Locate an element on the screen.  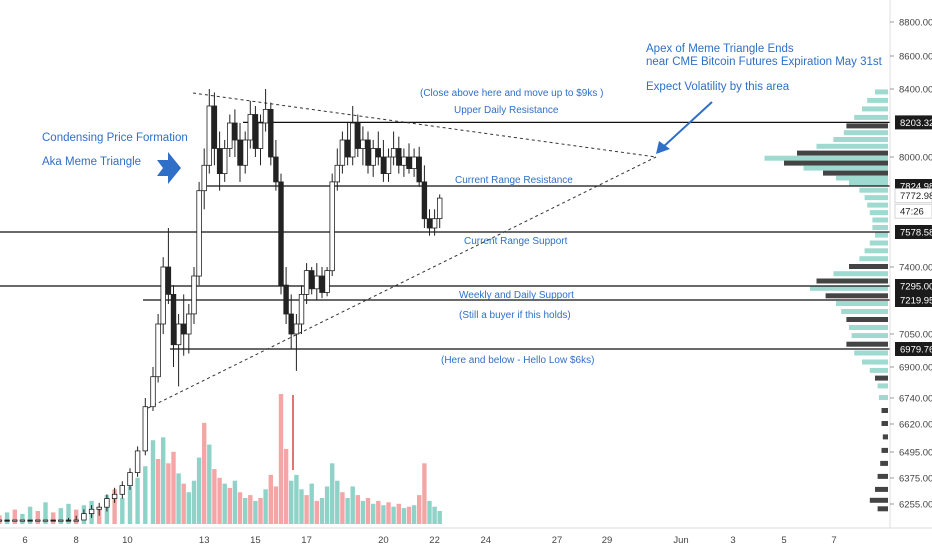
upper-daily-resistance-label: Upper Daily Resistance is located at coordinates (506, 110).